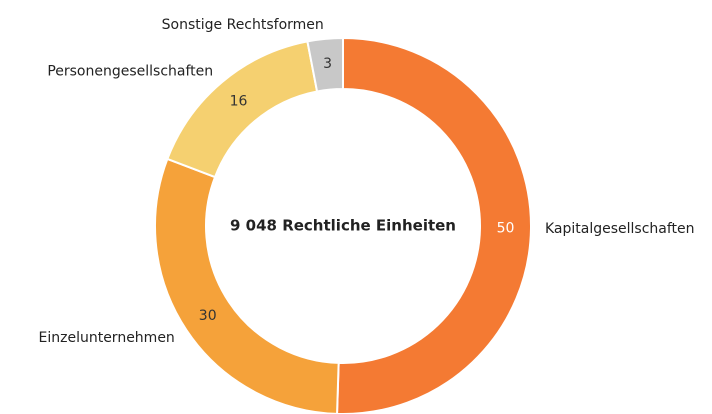 The width and height of the screenshot is (712, 414). Describe the element at coordinates (107, 338) in the screenshot. I see `category-label: Einzelunternehmen` at that location.